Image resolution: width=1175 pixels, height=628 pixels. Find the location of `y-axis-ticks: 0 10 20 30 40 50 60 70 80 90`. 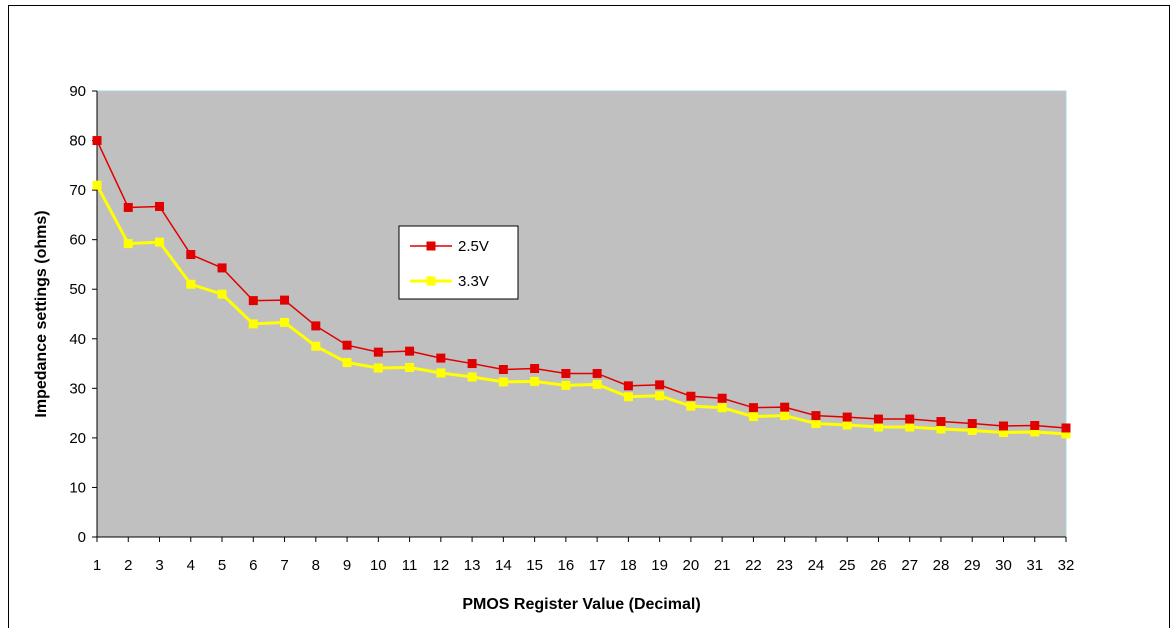

y-axis-ticks: 0 10 20 30 40 50 60 70 80 90 is located at coordinates (83, 314).